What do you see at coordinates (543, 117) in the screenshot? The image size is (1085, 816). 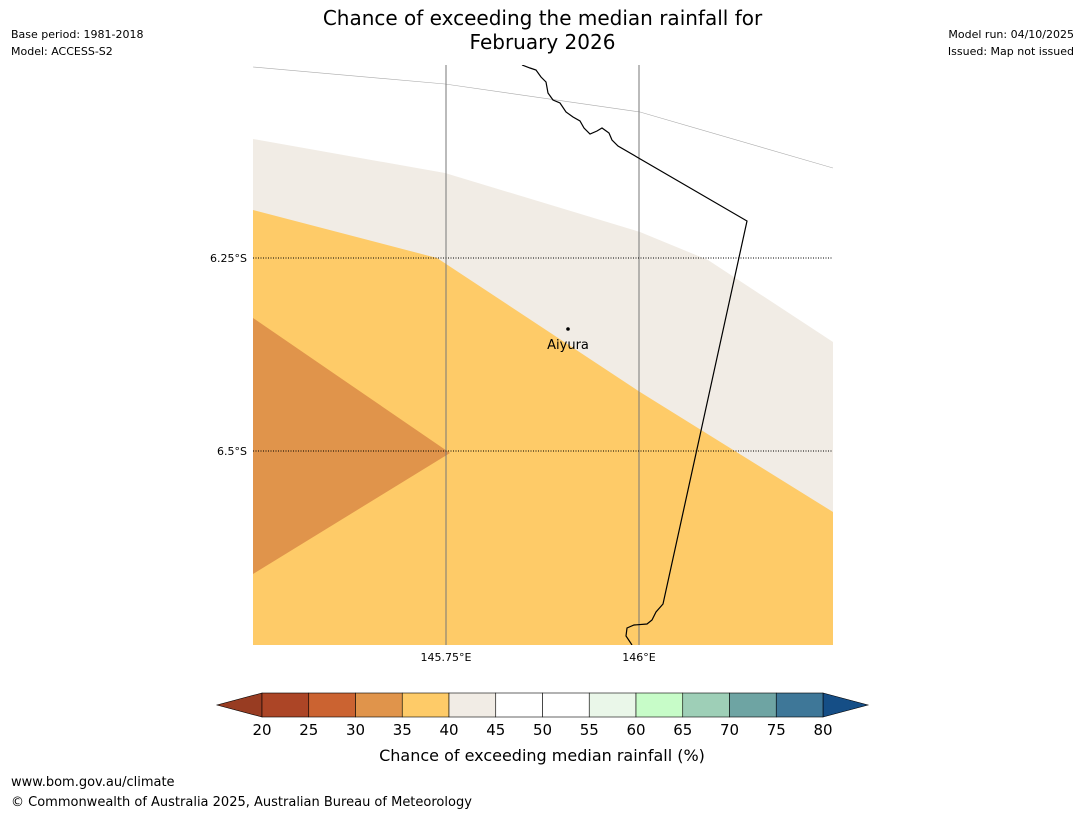 I see `outer-contour` at bounding box center [543, 117].